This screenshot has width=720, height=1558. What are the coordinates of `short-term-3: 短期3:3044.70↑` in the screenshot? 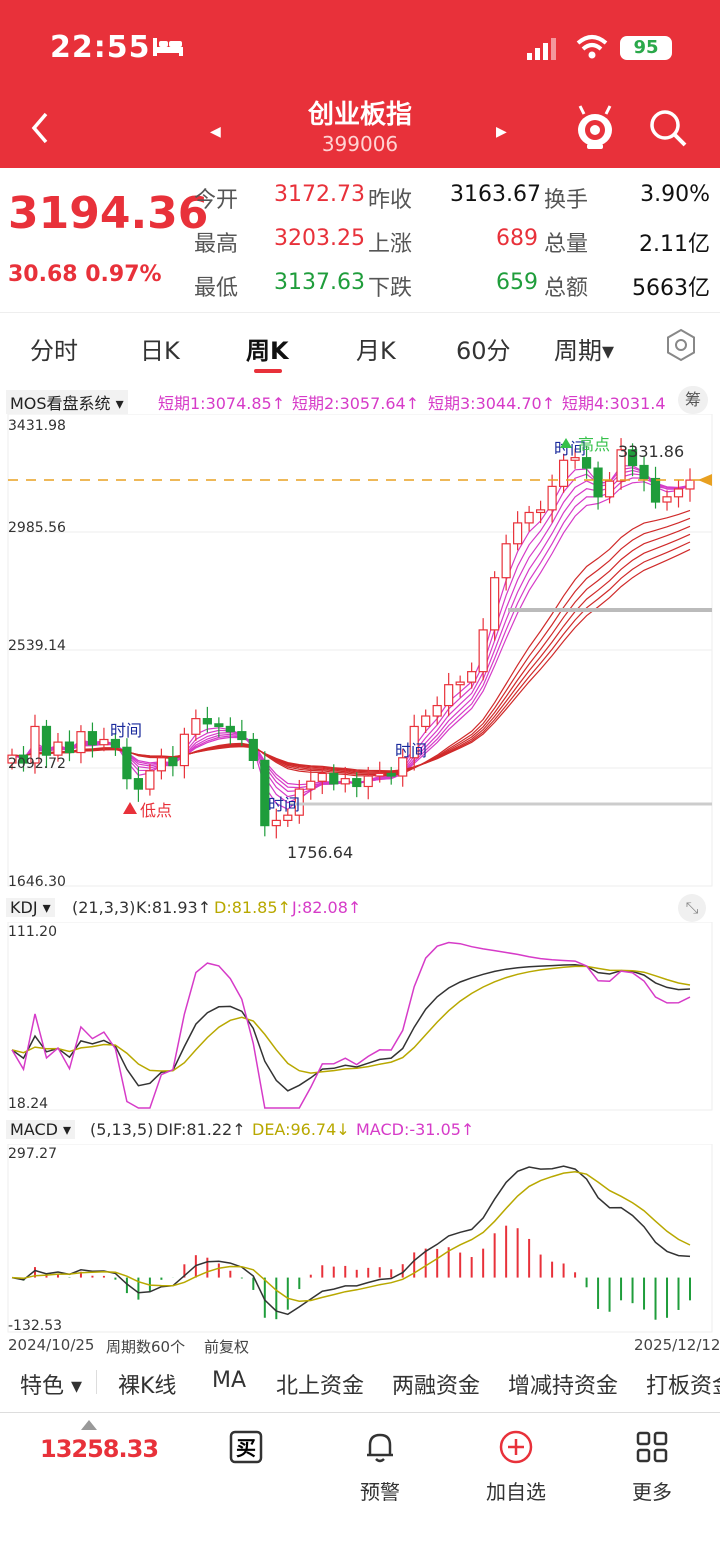 It's located at (492, 403).